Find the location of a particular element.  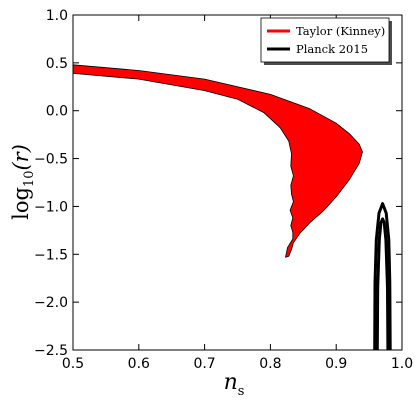

x-axis-label-subscript: s is located at coordinates (241, 391).